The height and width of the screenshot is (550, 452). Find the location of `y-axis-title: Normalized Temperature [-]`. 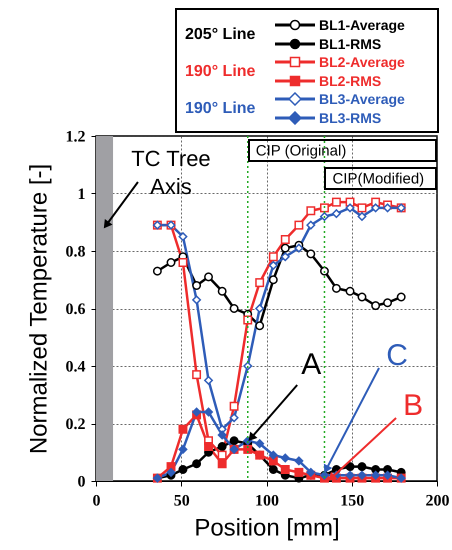

y-axis-title: Normalized Temperature [-] is located at coordinates (39, 309).